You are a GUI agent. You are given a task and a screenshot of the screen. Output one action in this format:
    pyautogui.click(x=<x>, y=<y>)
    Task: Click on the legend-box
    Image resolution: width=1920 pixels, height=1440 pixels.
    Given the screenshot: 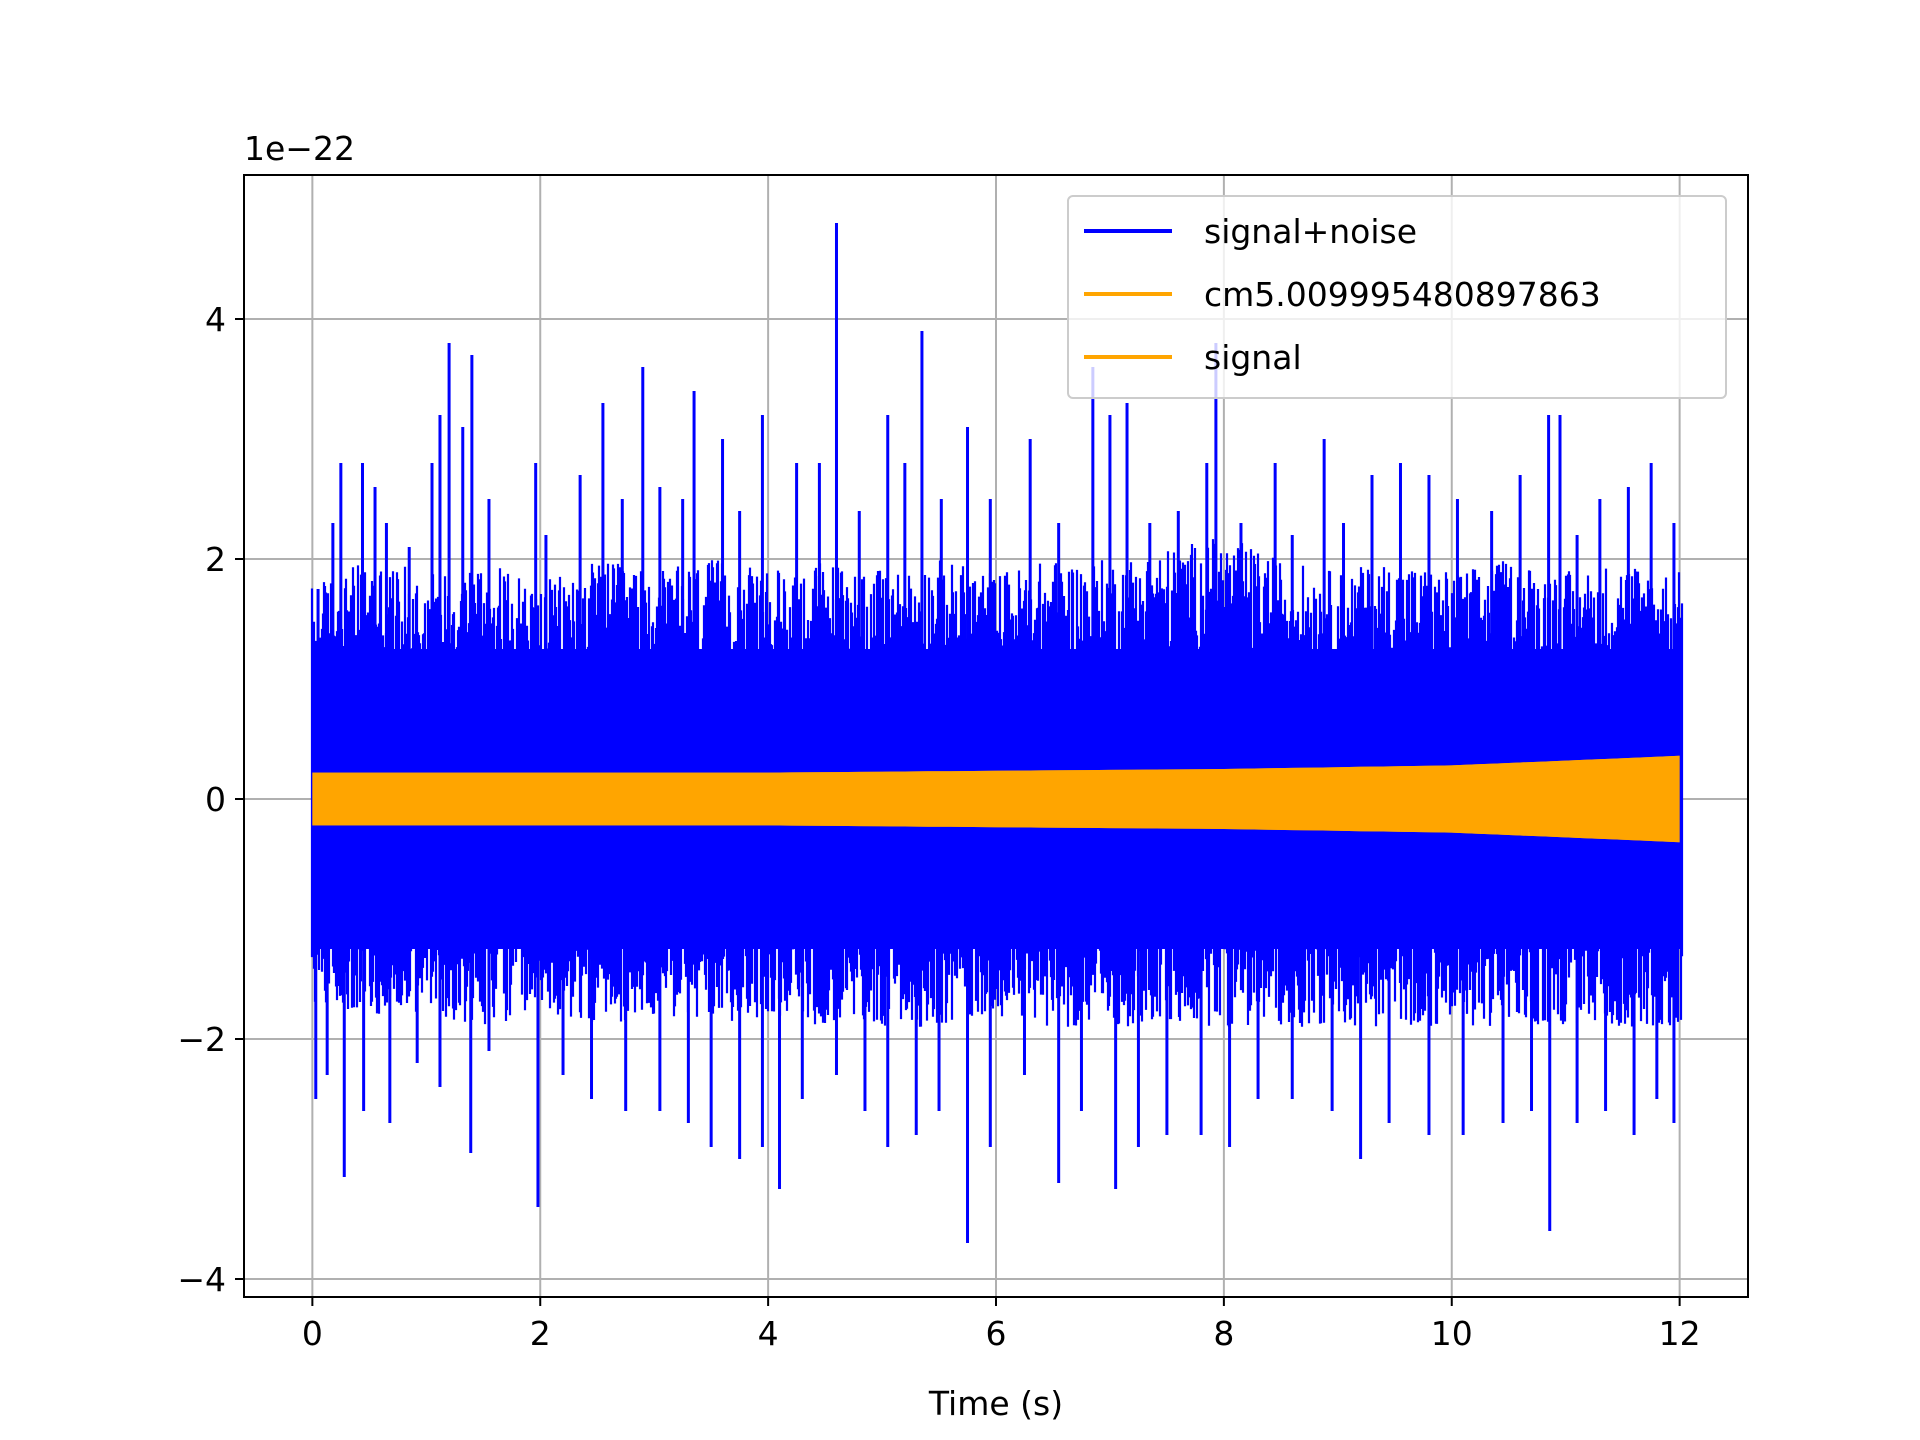 What is the action you would take?
    pyautogui.click(x=1397, y=297)
    